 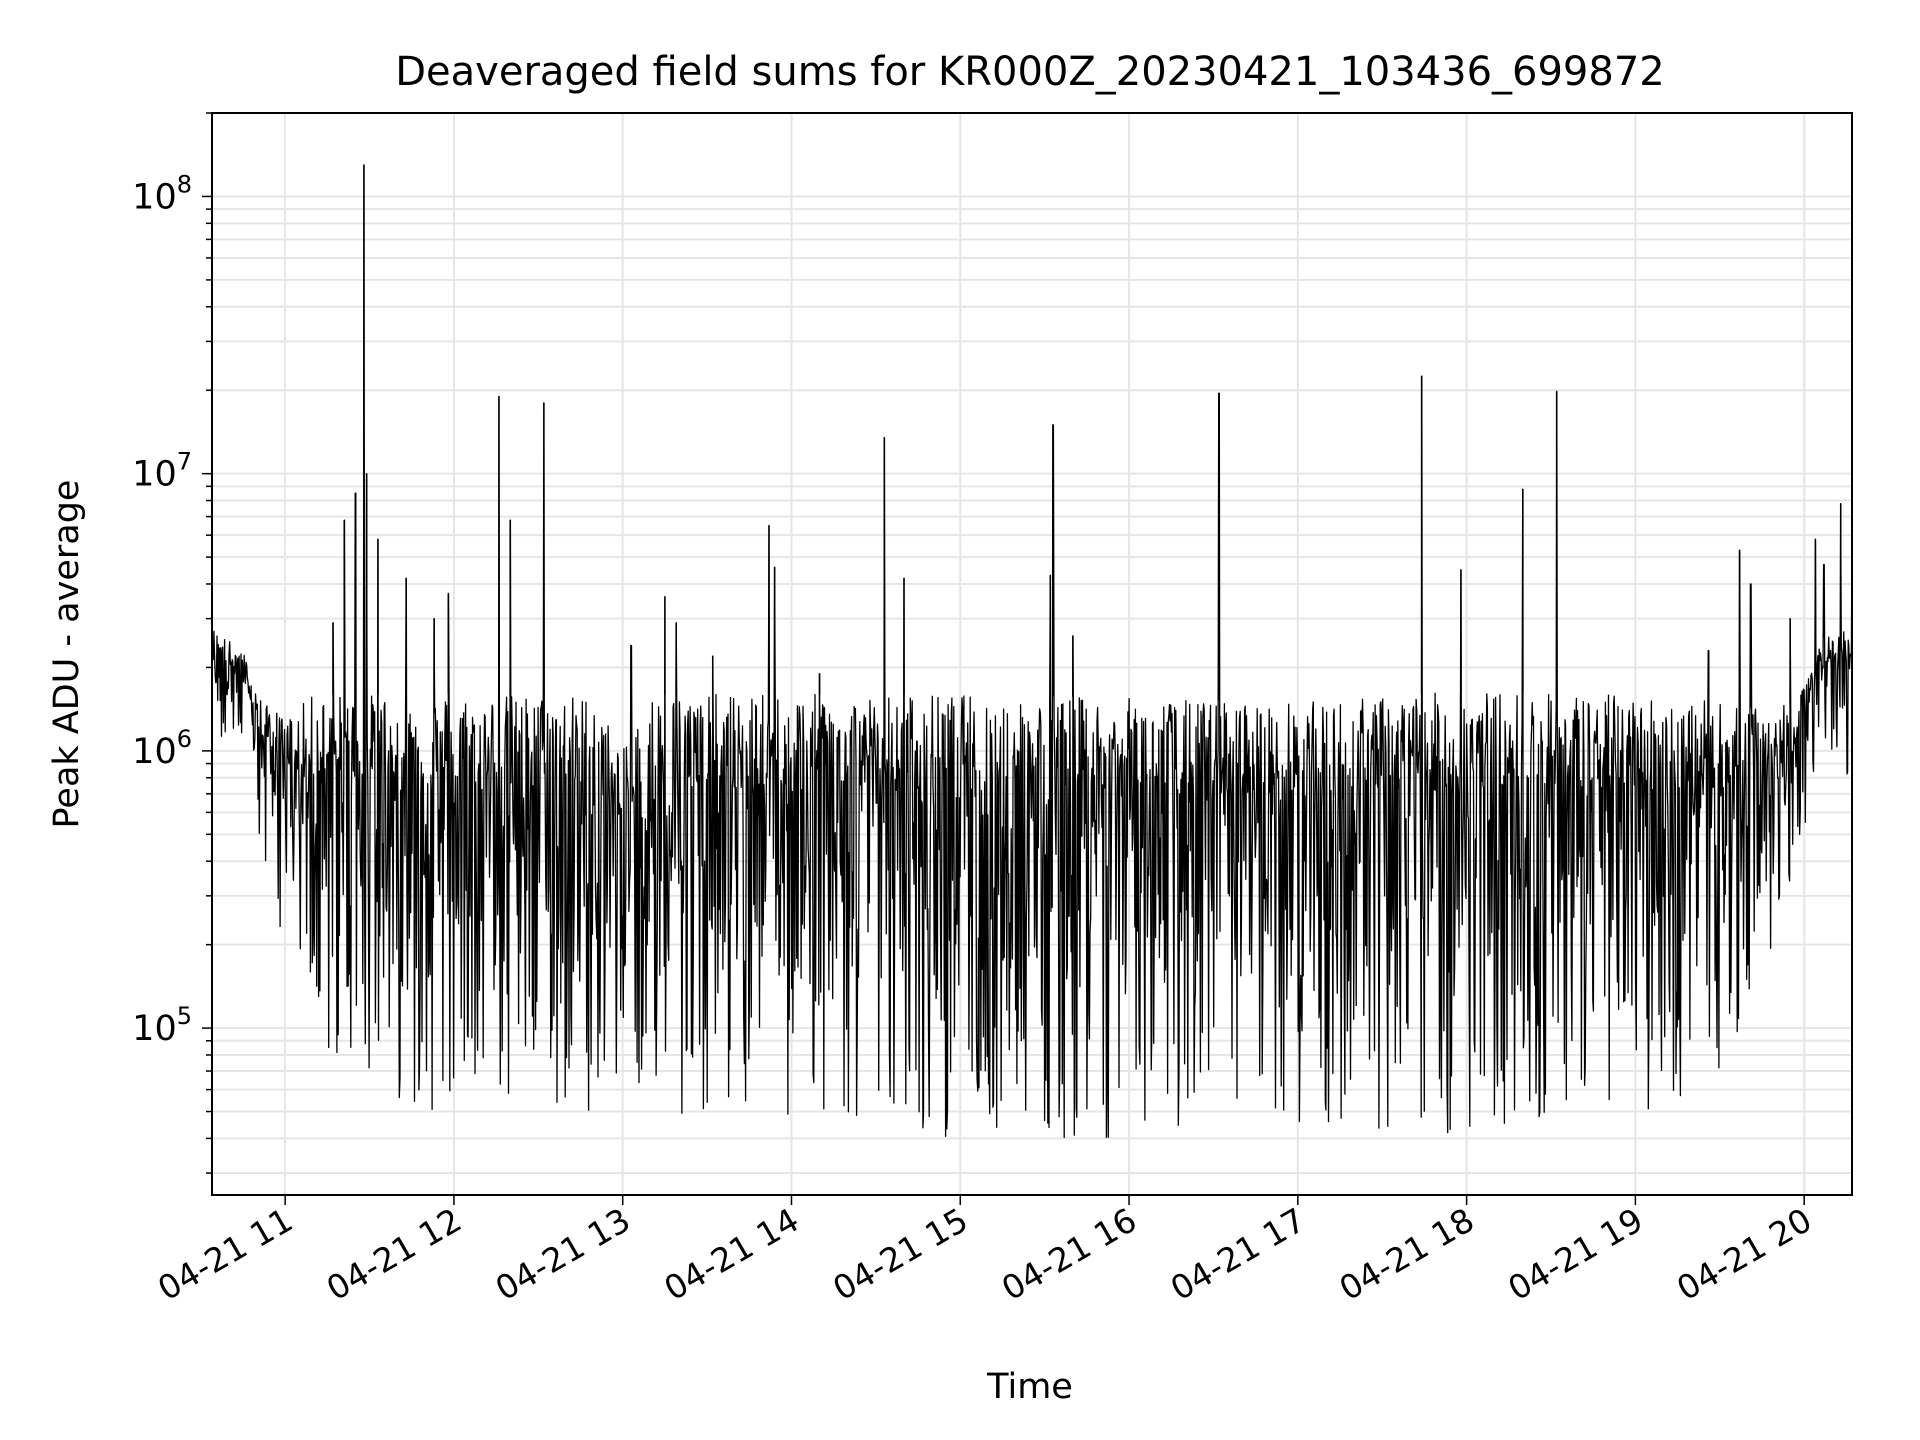 What do you see at coordinates (394, 1254) in the screenshot?
I see `x-tick-label: 04-21 12` at bounding box center [394, 1254].